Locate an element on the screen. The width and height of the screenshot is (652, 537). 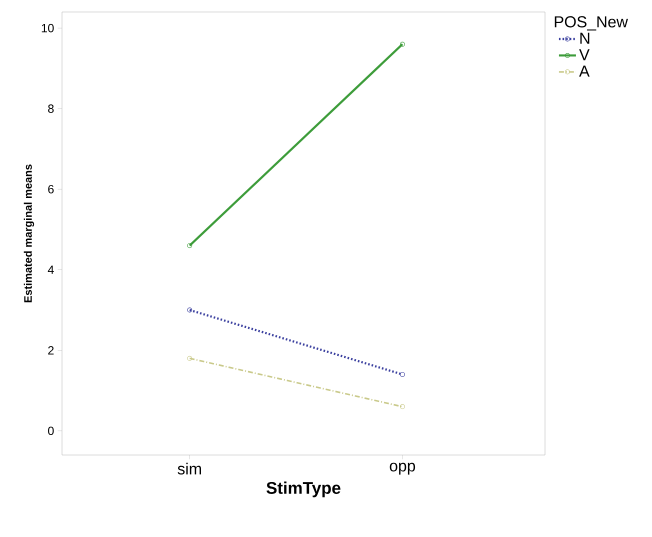
y-tick-label: 4 is located at coordinates (51, 270).